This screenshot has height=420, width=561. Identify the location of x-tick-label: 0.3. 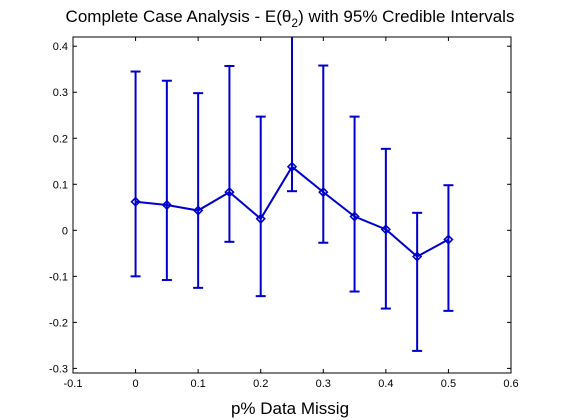
(323, 384).